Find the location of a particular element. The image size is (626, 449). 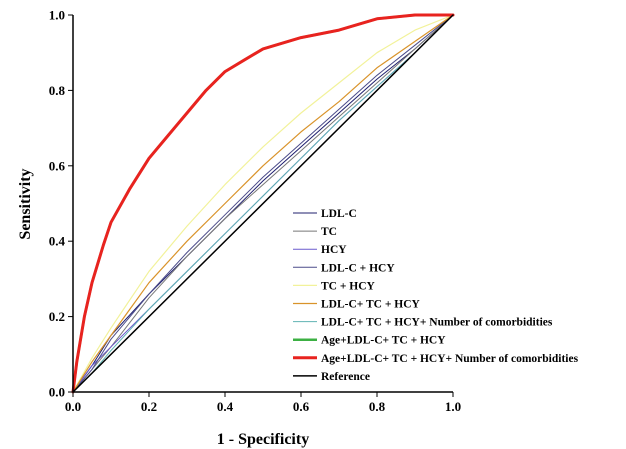

x-tick-label-4: 0.8 is located at coordinates (377, 406).